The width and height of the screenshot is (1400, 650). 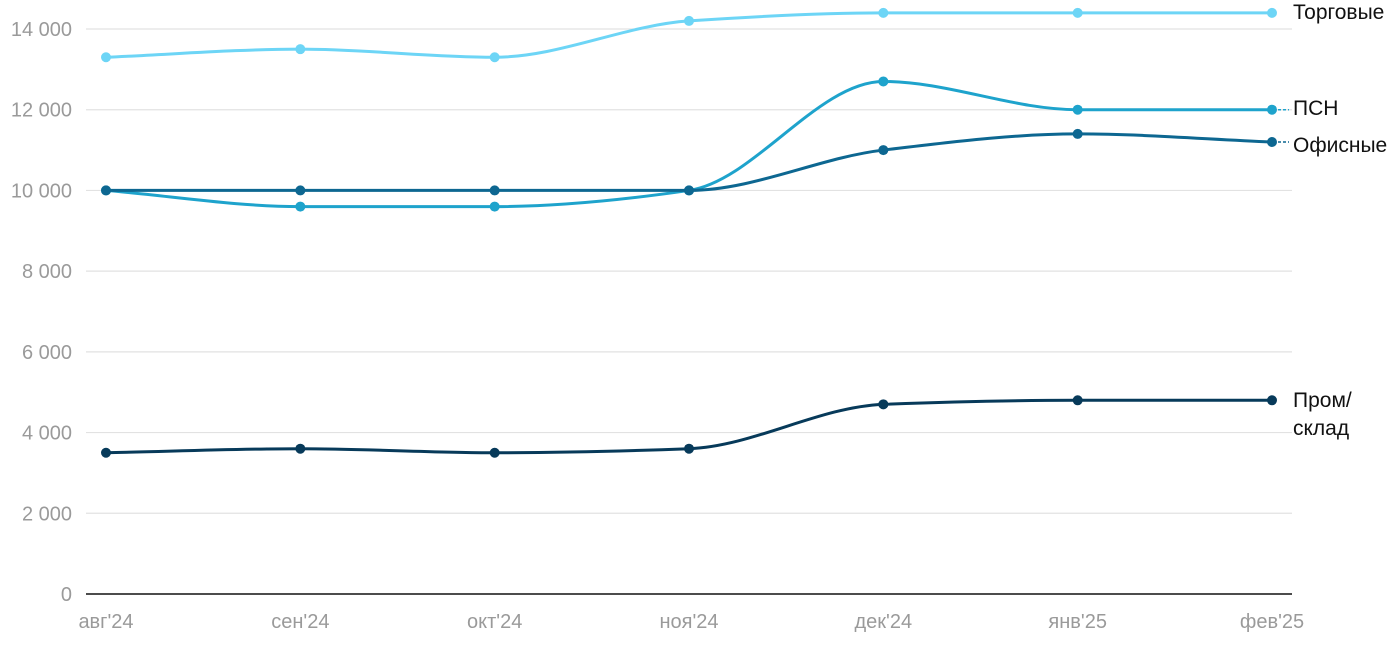 What do you see at coordinates (689, 162) in the screenshot?
I see `series-line-офисные` at bounding box center [689, 162].